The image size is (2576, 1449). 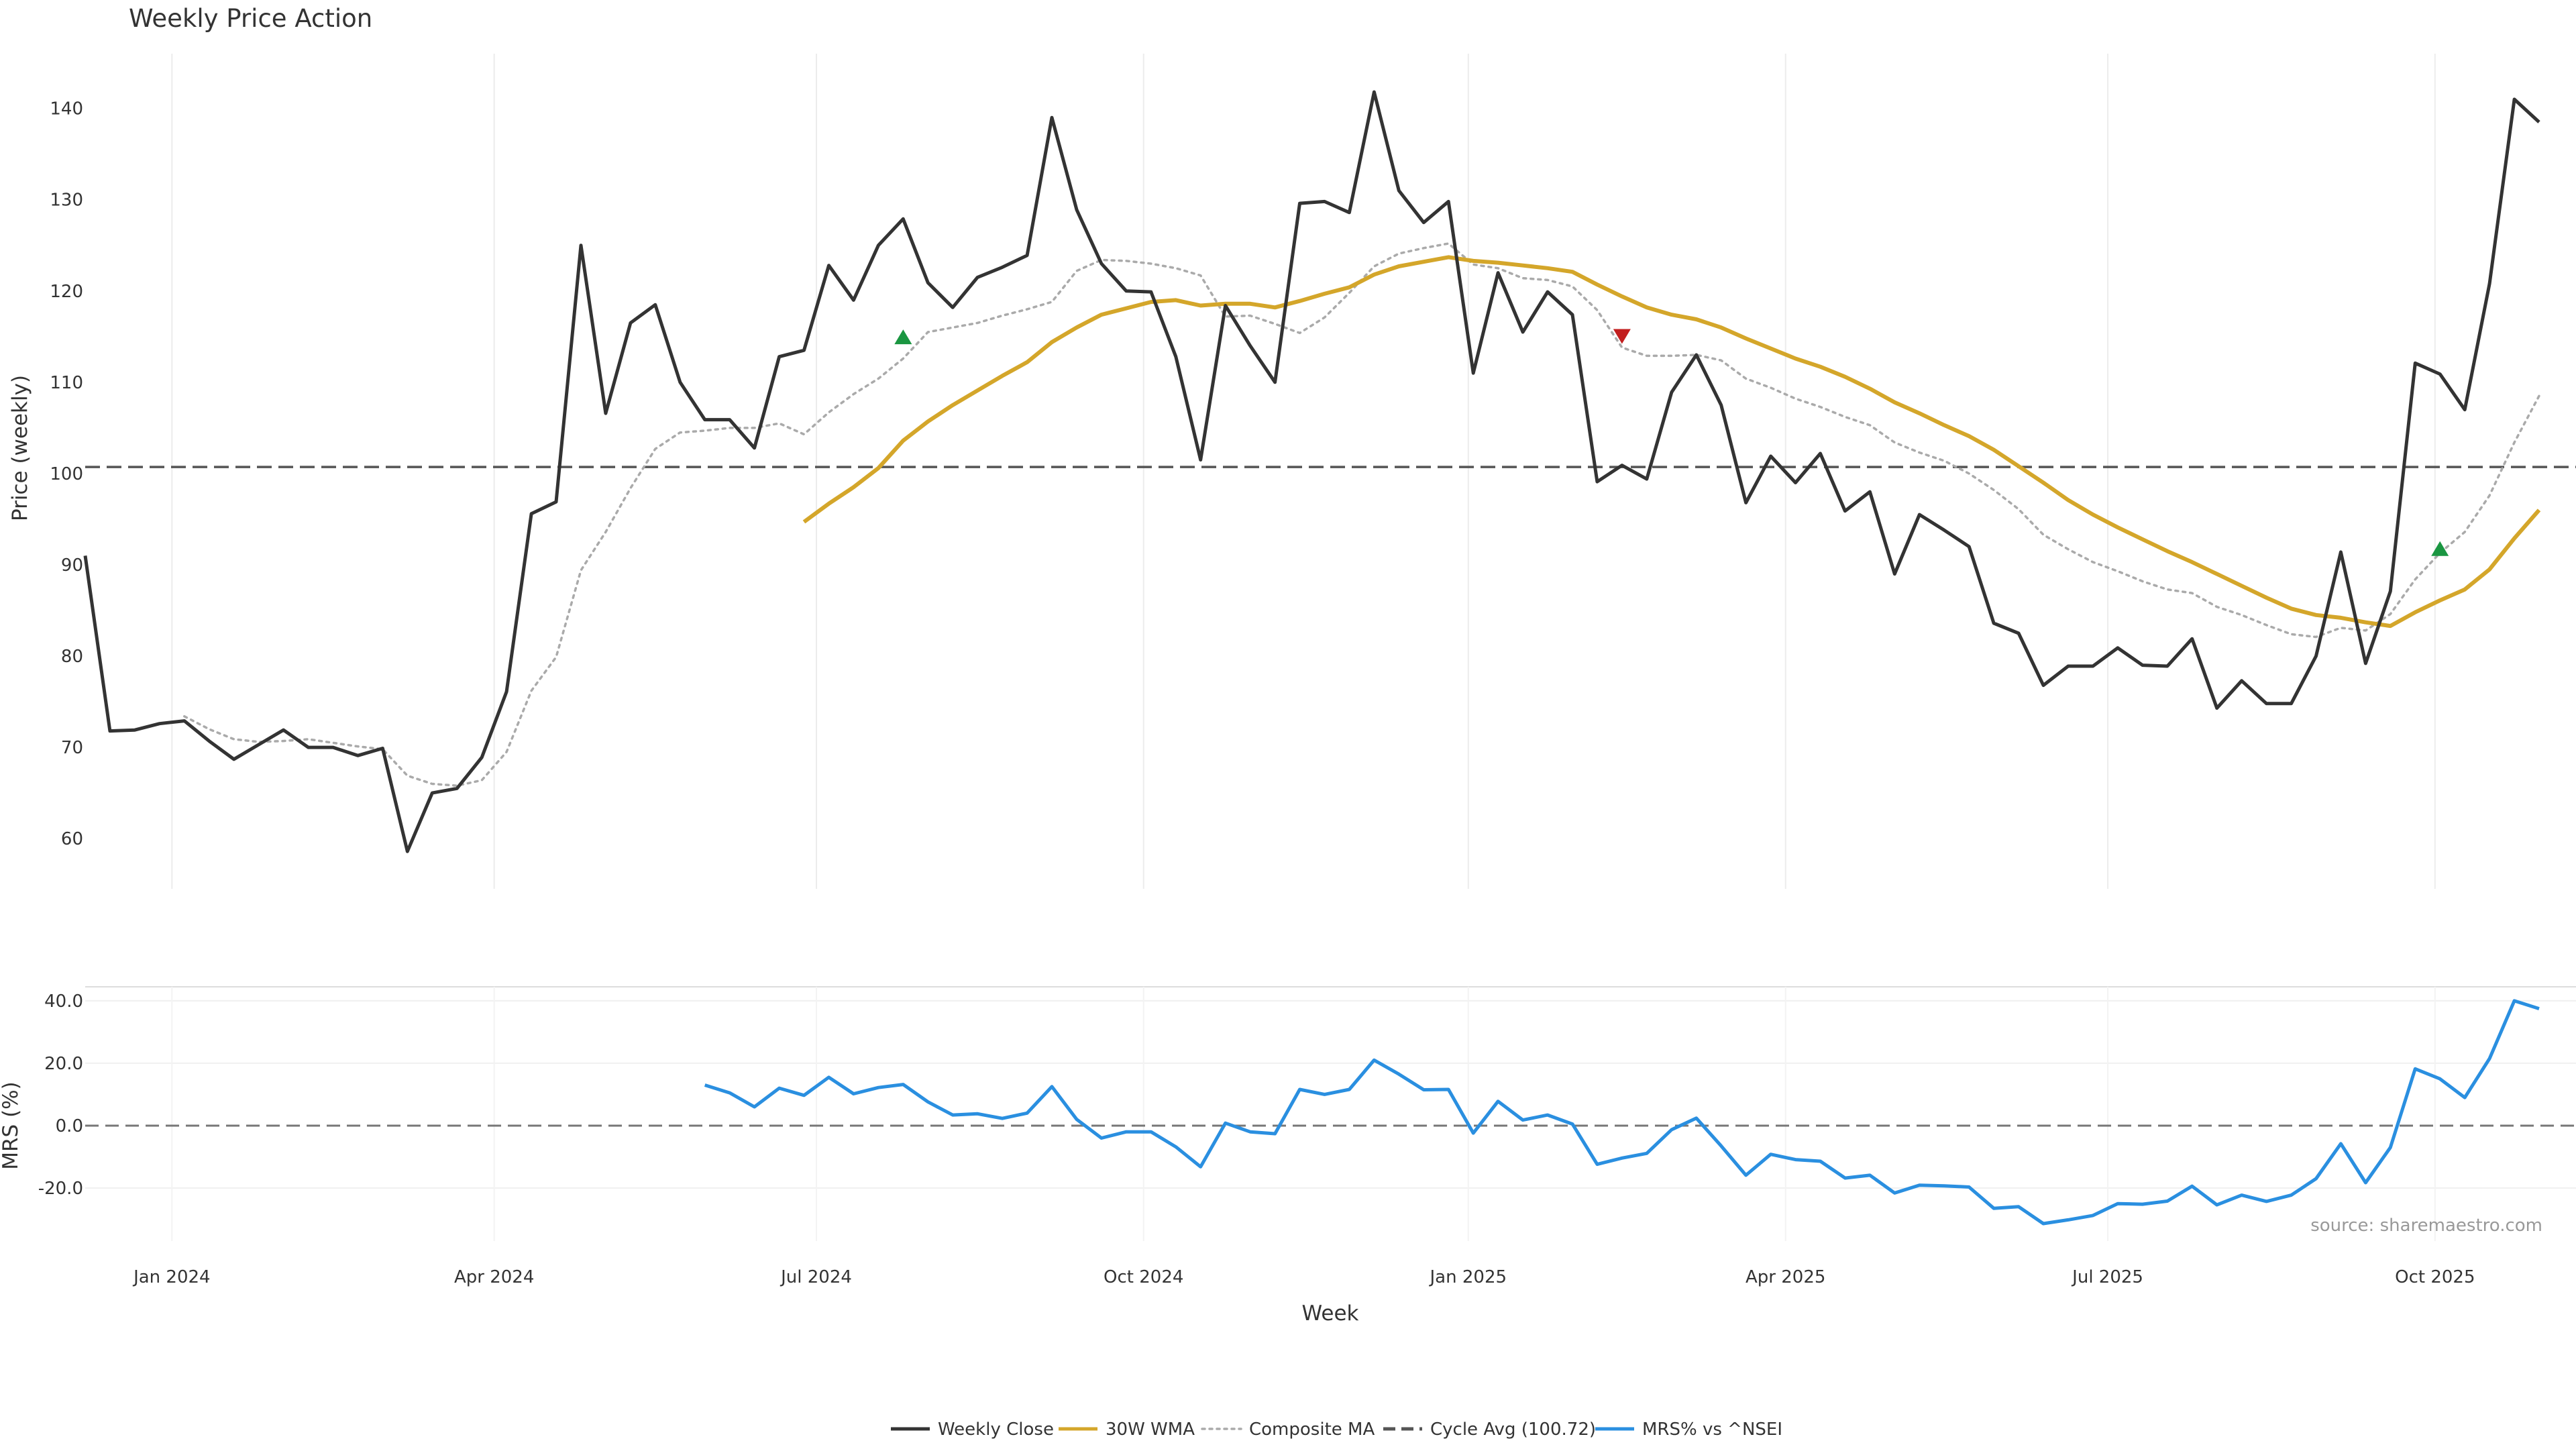 What do you see at coordinates (250, 18) in the screenshot?
I see `chart-title: Weekly Price Action` at bounding box center [250, 18].